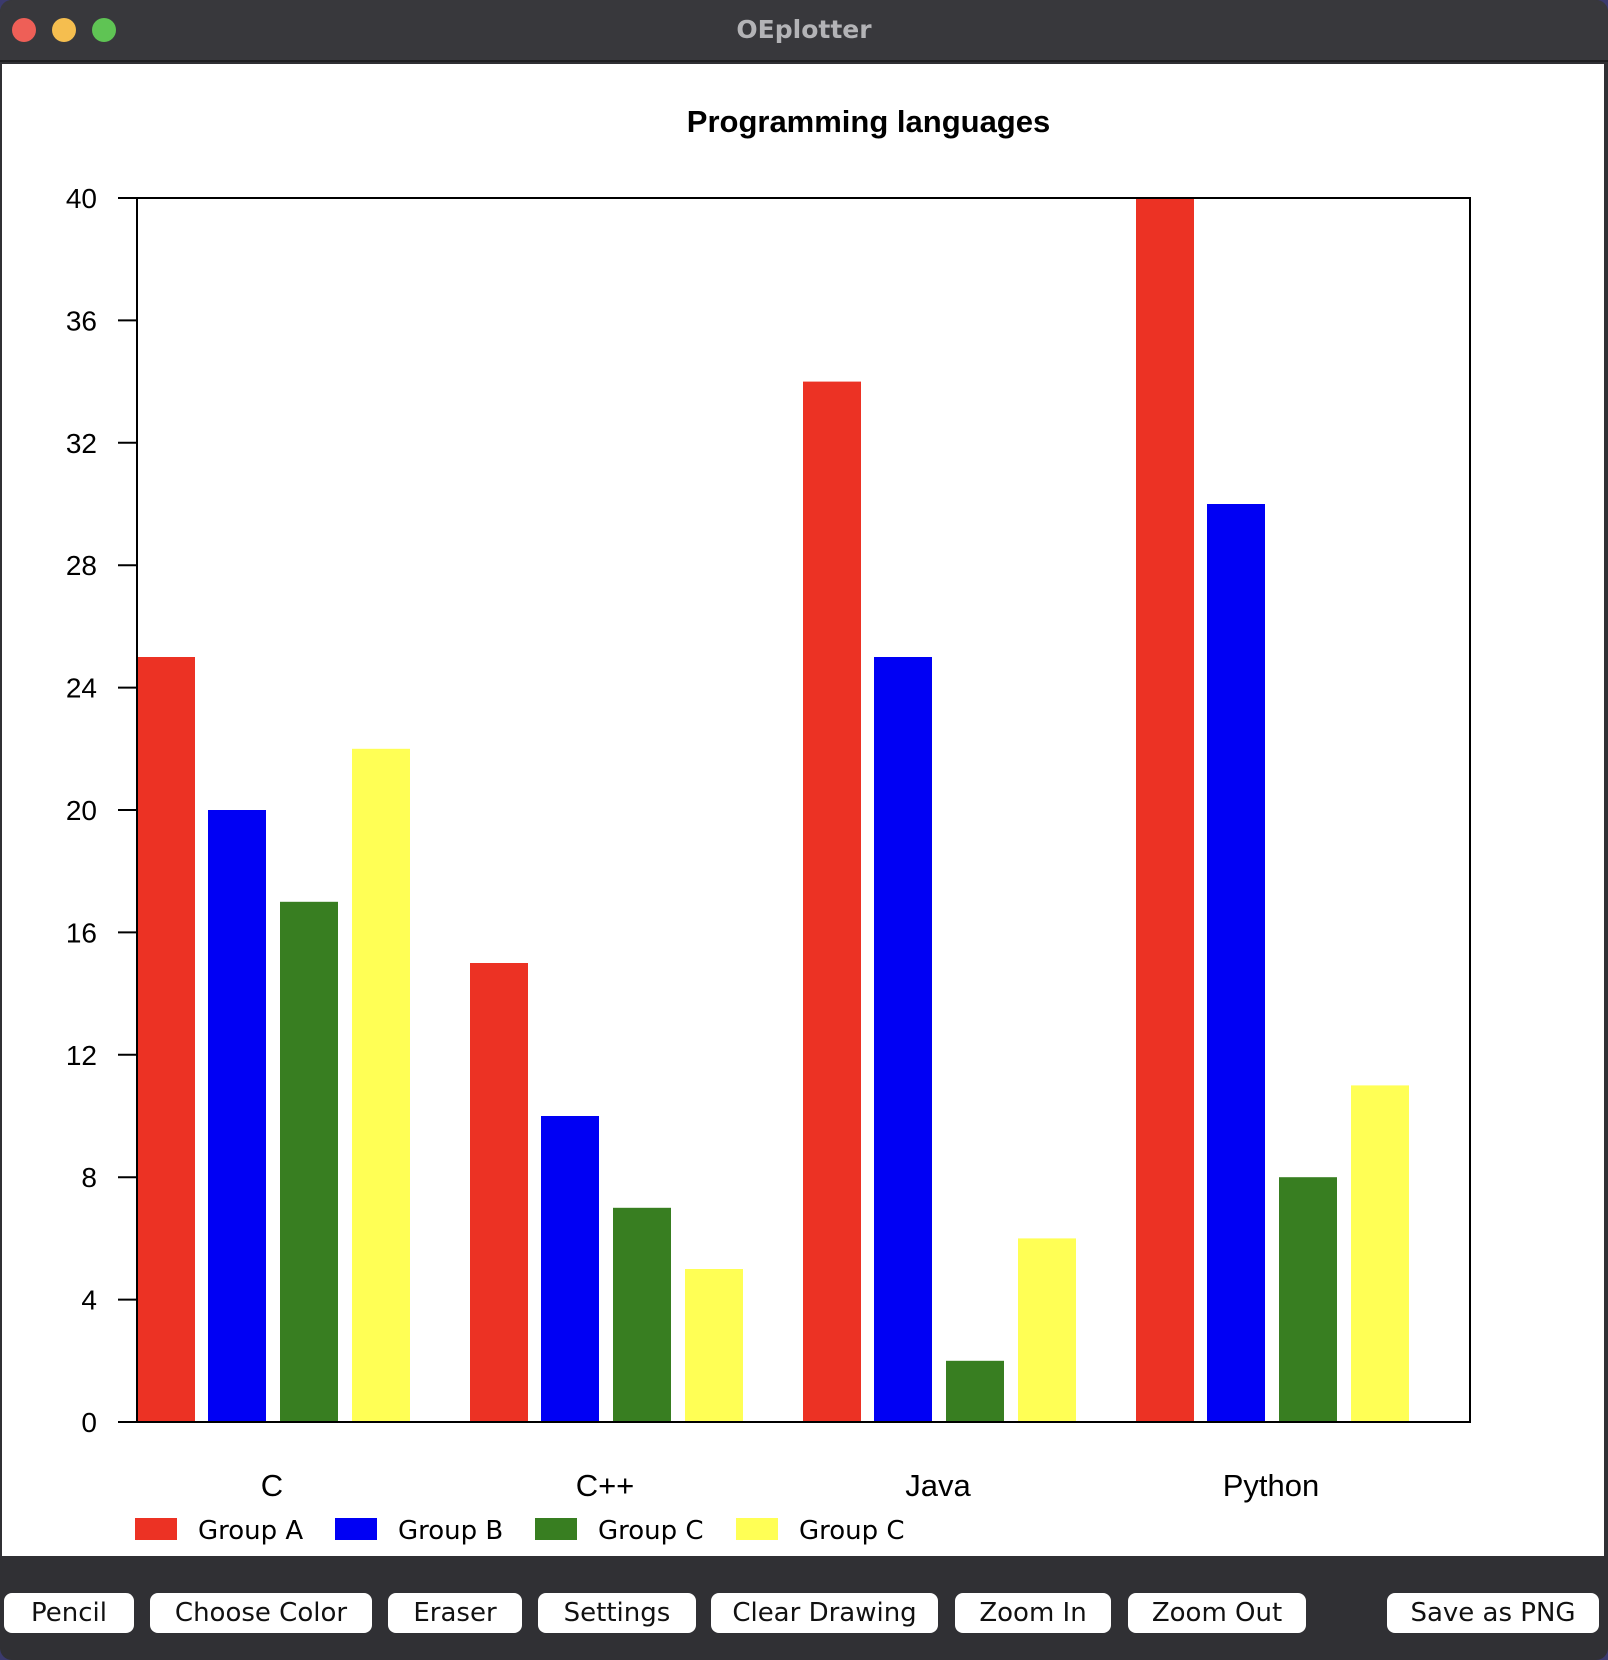 This screenshot has width=1608, height=1660. Describe the element at coordinates (89, 1422) in the screenshot. I see `y-tick-label: 0` at that location.